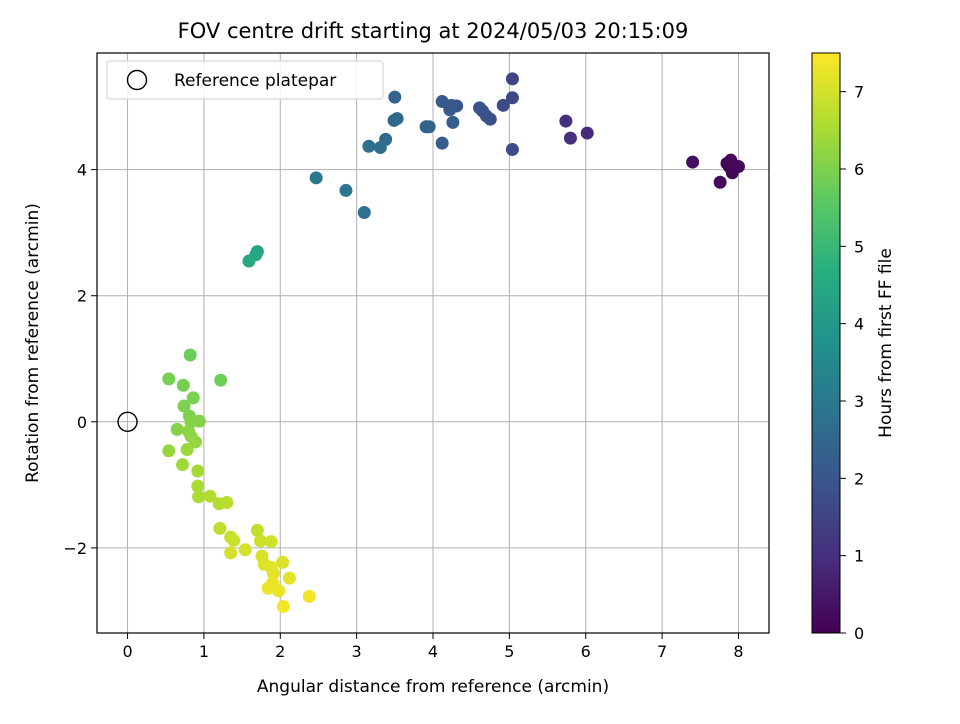 The width and height of the screenshot is (960, 724). Describe the element at coordinates (82, 296) in the screenshot. I see `y-tick-label: 2` at that location.